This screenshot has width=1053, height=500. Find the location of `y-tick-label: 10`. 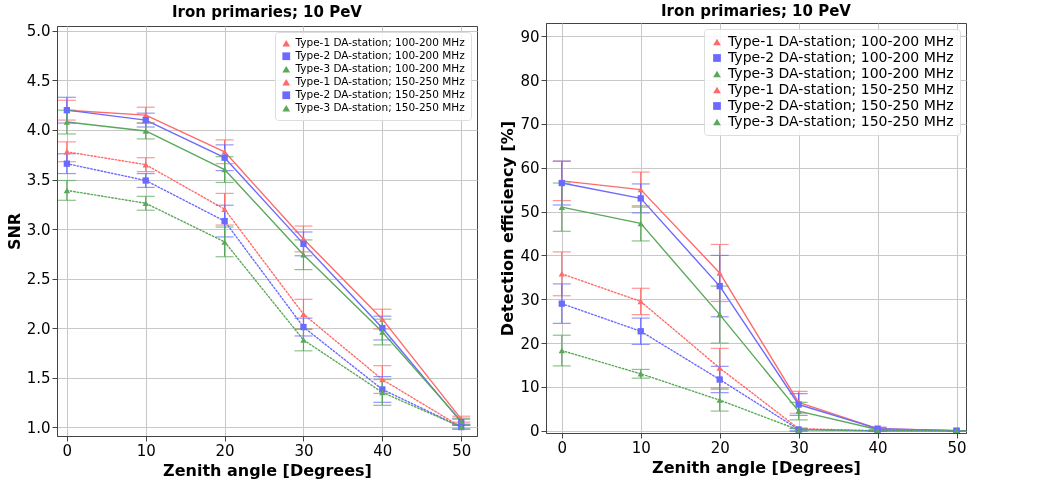

y-tick-label: 10 is located at coordinates (530, 387).